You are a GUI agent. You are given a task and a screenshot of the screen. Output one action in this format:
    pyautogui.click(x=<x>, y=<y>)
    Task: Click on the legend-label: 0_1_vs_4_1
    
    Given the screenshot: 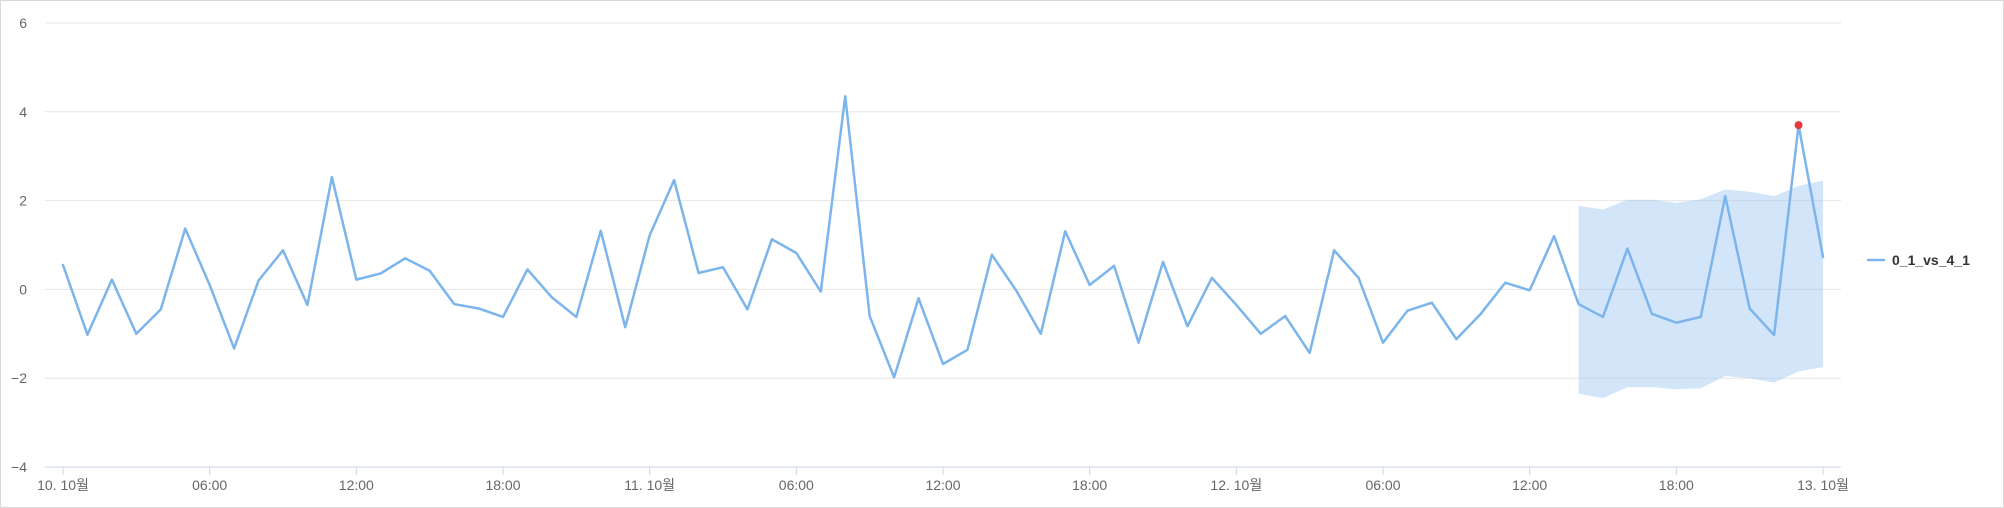 What is the action you would take?
    pyautogui.click(x=1931, y=260)
    